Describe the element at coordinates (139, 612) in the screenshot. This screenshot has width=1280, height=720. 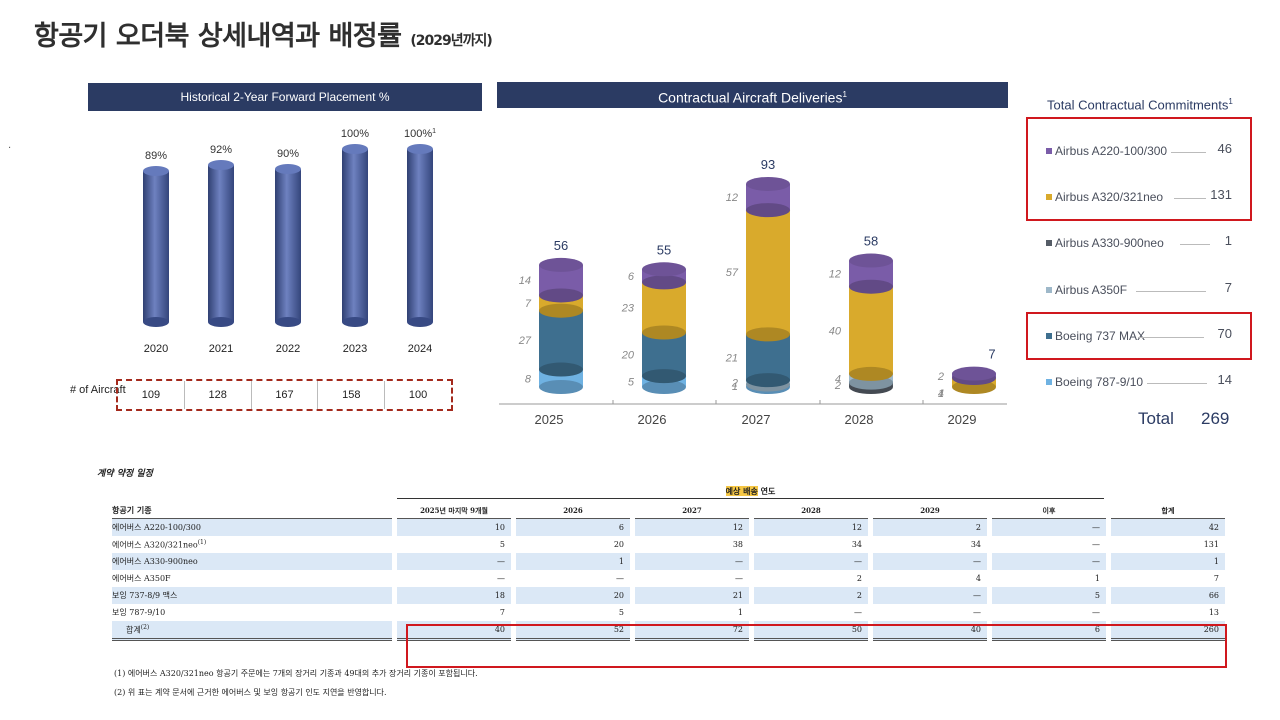
I see `row-model-name: 보잉 787-9/10` at that location.